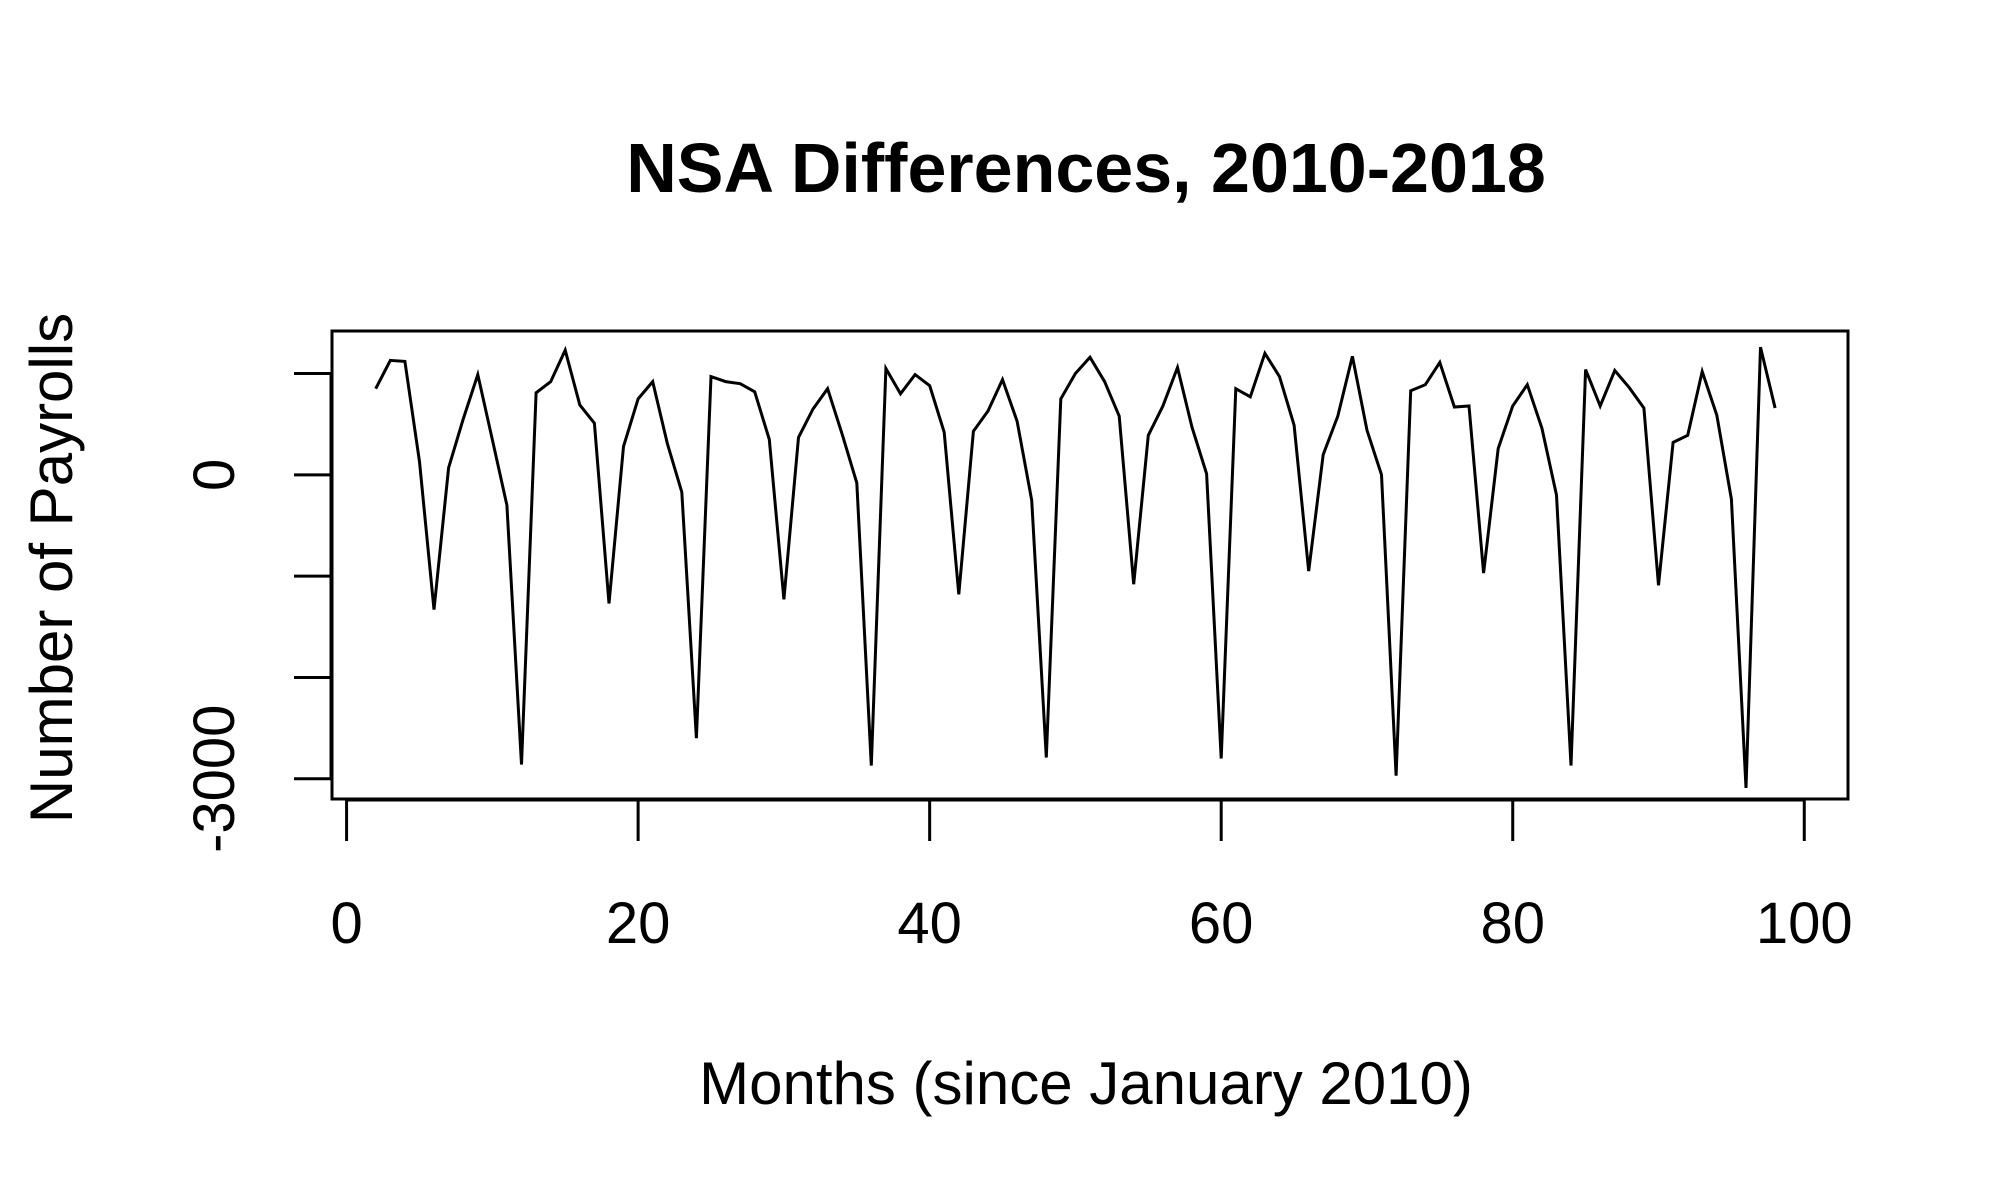  I want to click on chart-title: NSA Differences, 2010-2018, so click(1086, 168).